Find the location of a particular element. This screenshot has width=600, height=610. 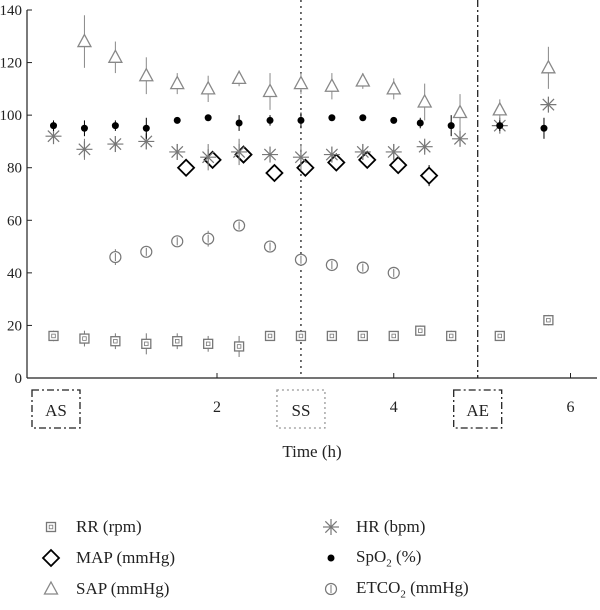

x-tick-label: 2 is located at coordinates (217, 407).